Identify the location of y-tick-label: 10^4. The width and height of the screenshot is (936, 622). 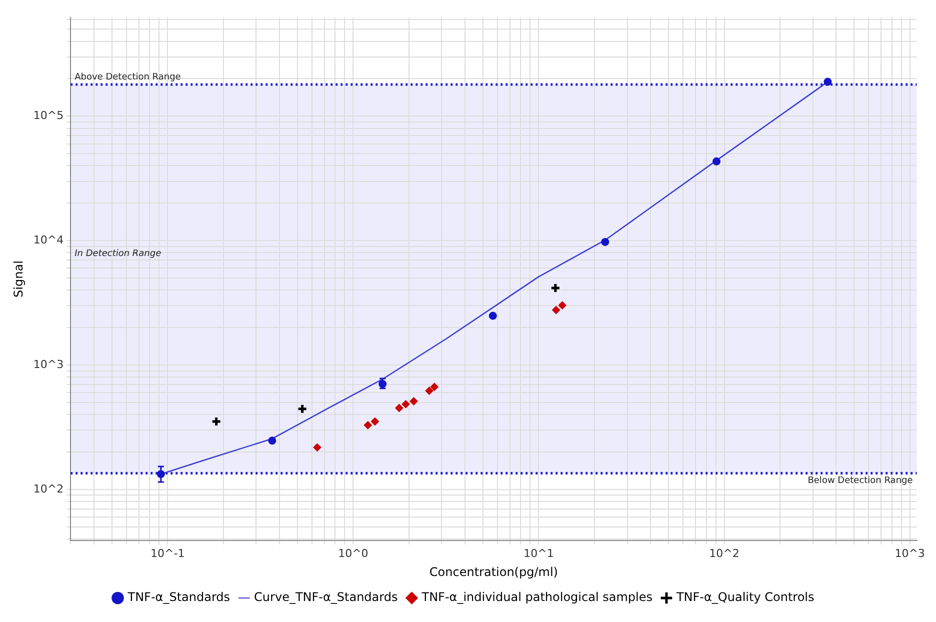
(48, 240).